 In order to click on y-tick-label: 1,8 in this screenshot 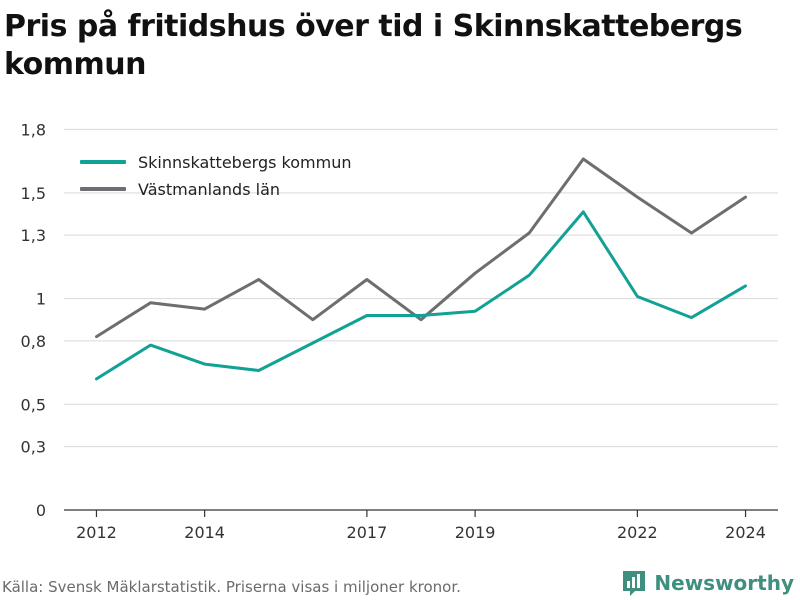, I will do `click(33, 129)`.